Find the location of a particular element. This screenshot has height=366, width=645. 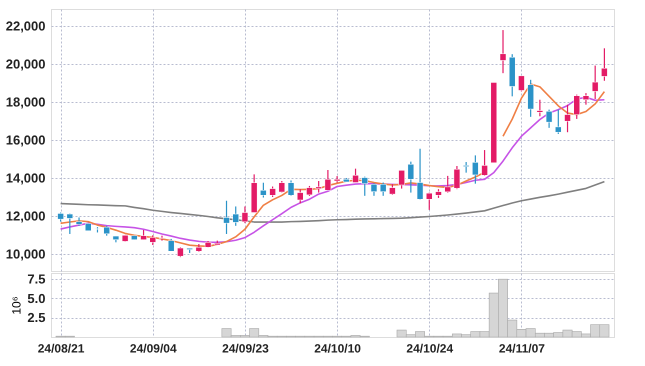

y-tick-label: 14,000 is located at coordinates (26, 178).